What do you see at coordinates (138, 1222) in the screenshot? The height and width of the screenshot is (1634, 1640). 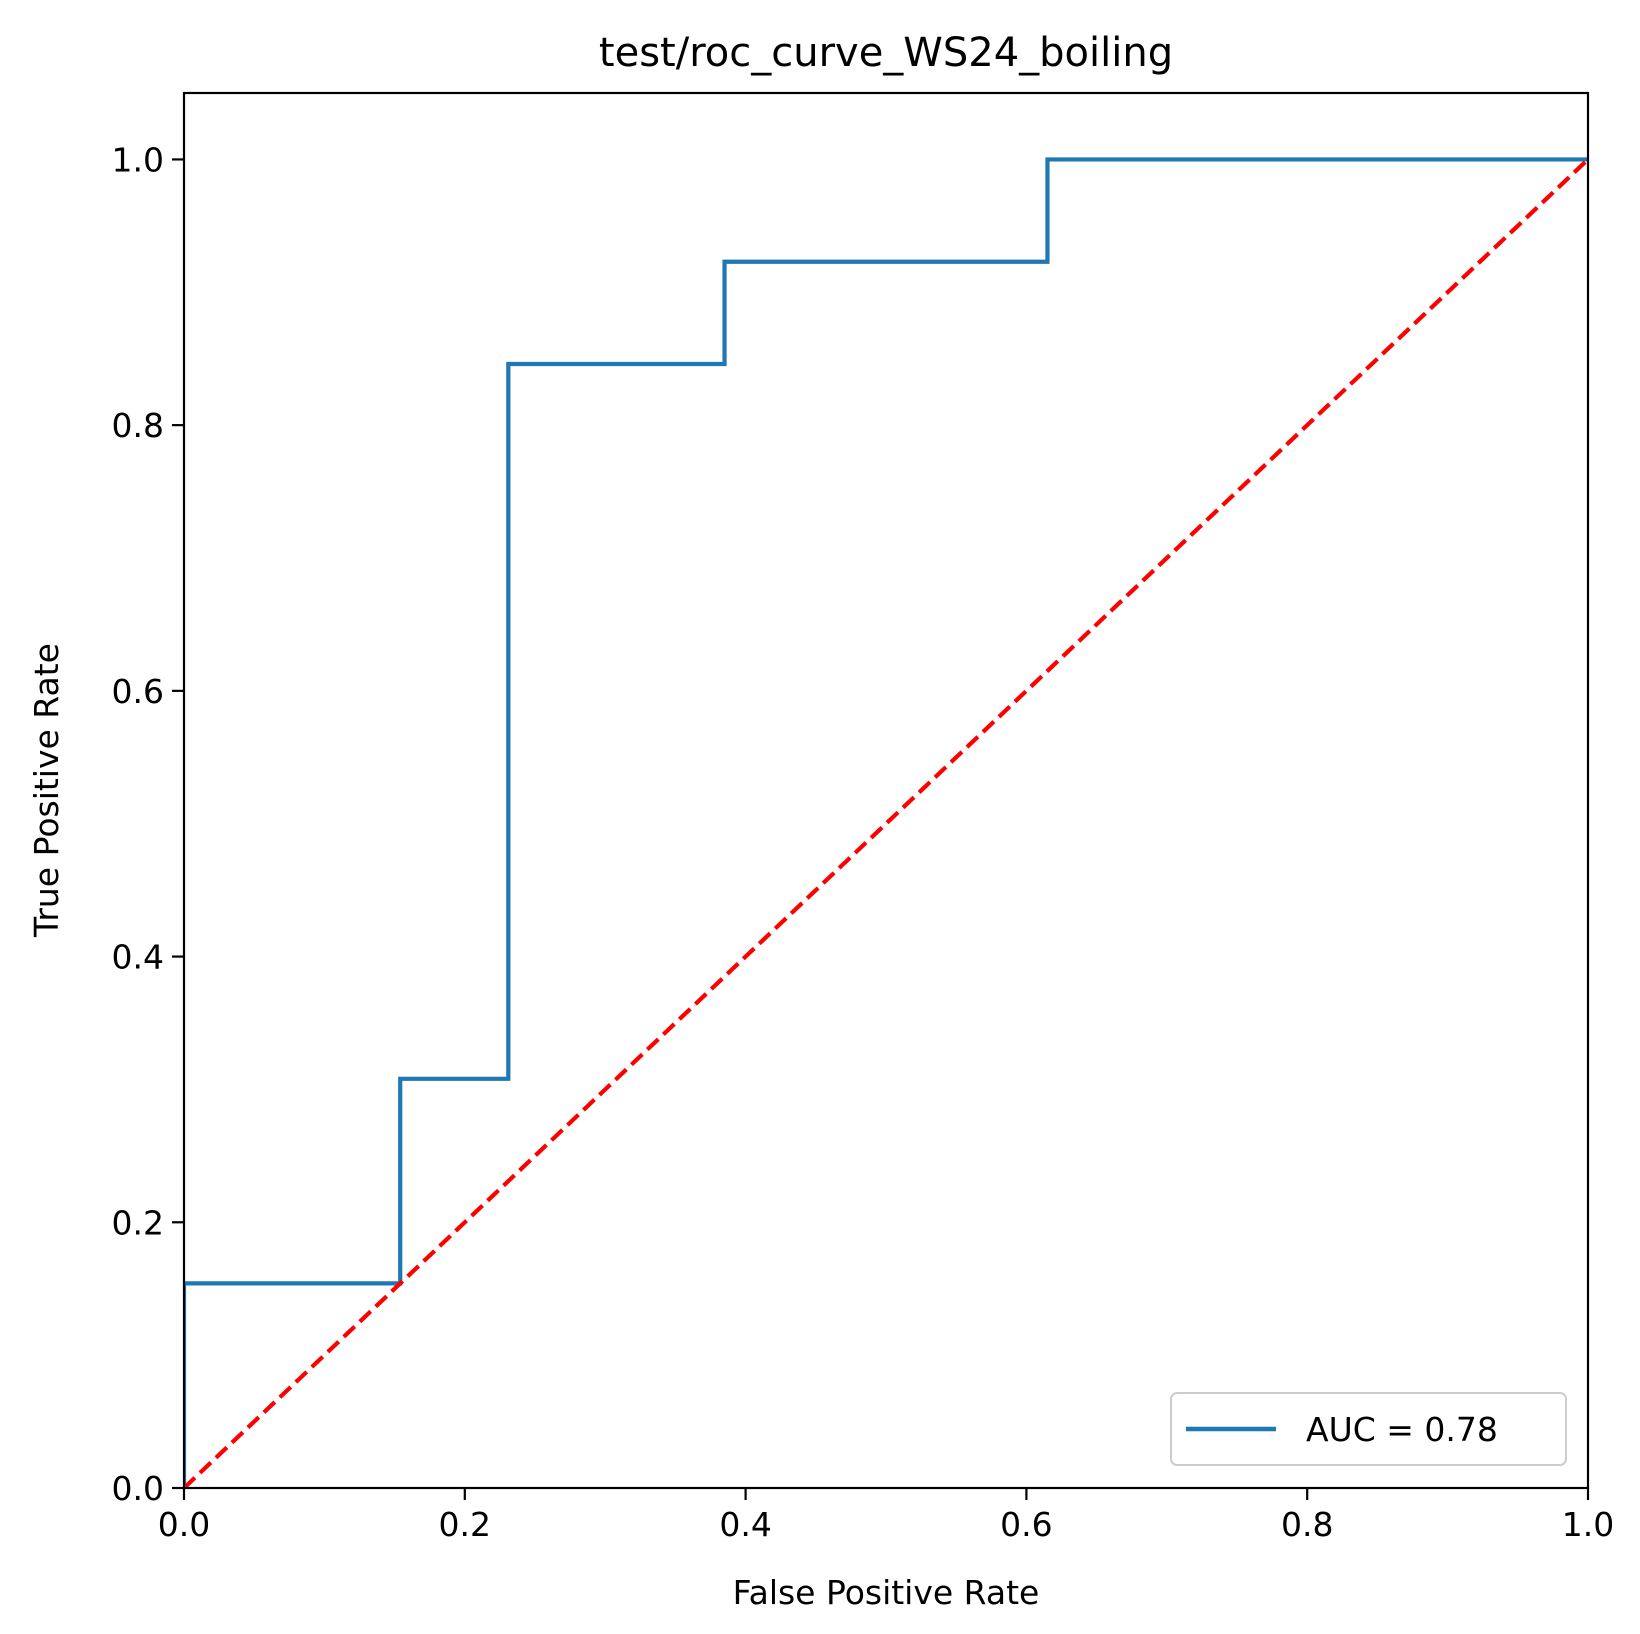 I see `y-tick-label: 0.2` at bounding box center [138, 1222].